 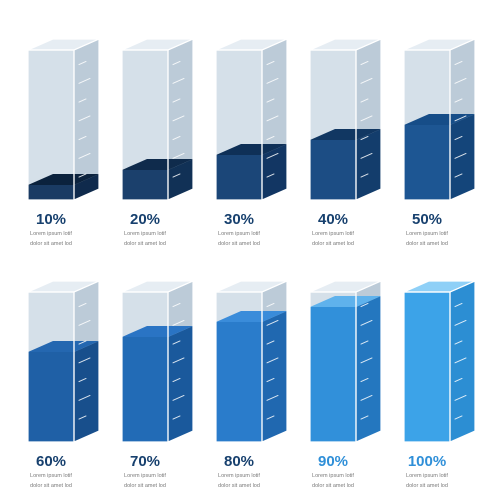 What do you see at coordinates (145, 471) in the screenshot?
I see `tank-caption: 70% Lorem ipsum lotif dolor sit amet lod` at bounding box center [145, 471].